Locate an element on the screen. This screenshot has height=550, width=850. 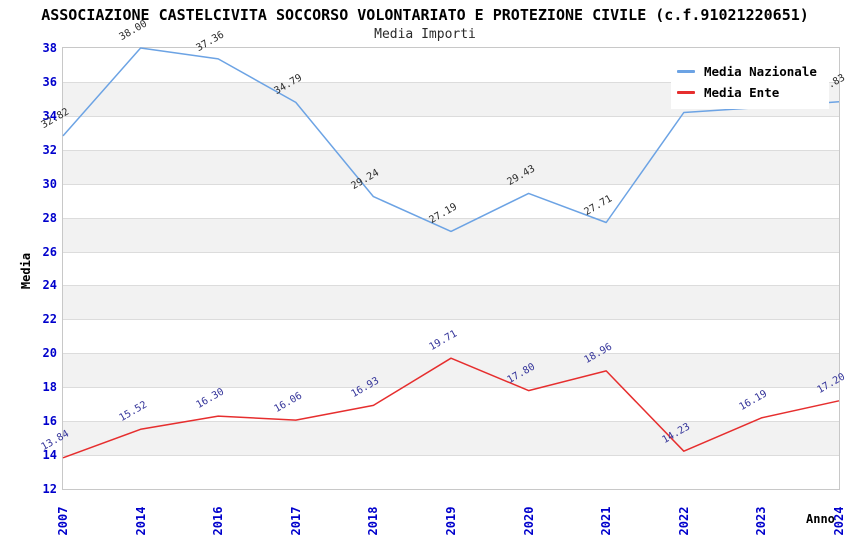
y-tick-label: 36 is located at coordinates (49, 81).